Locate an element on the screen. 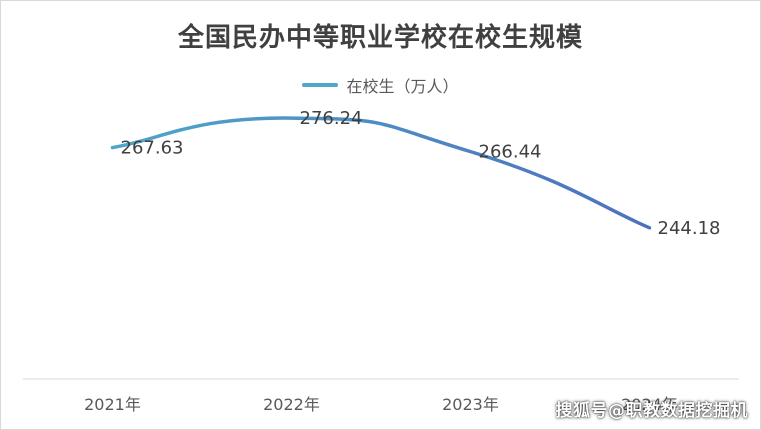  legend: 在校生（万人） is located at coordinates (380, 85).